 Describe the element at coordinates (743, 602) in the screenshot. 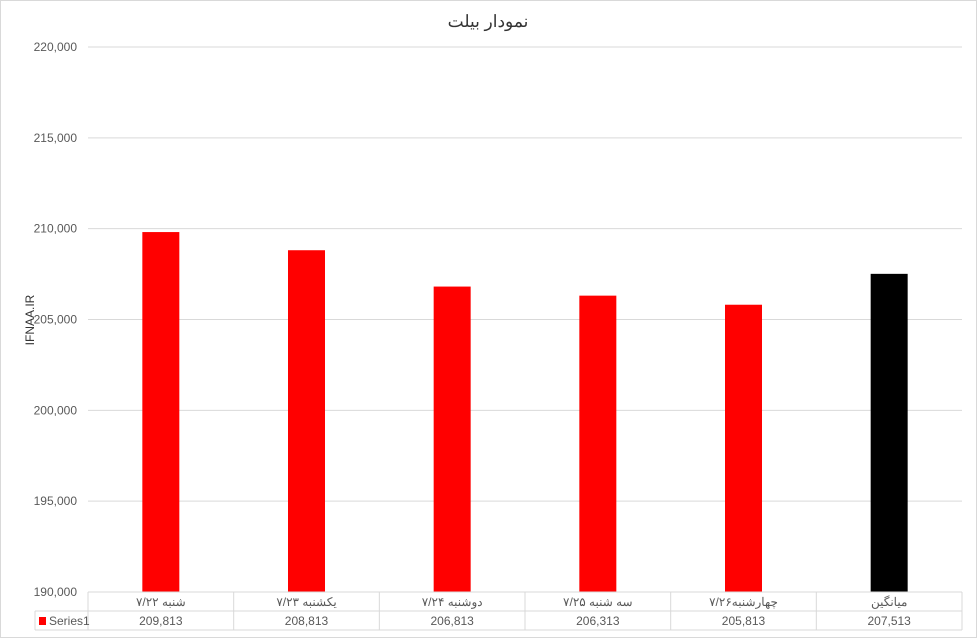

I see `category-label: چهارشنبه۷/۲۶` at that location.